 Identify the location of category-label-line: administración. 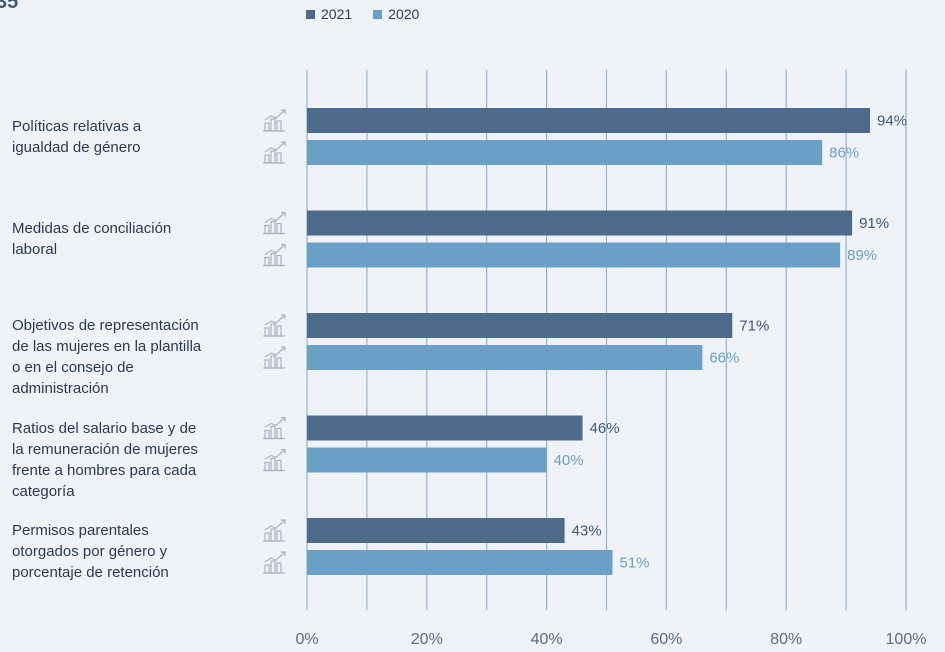
(60, 388).